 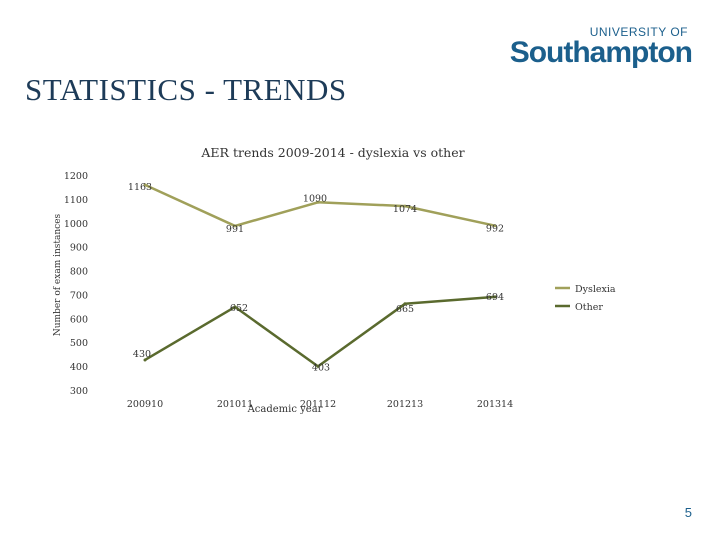 What do you see at coordinates (79, 391) in the screenshot?
I see `y-tick-label: 300` at bounding box center [79, 391].